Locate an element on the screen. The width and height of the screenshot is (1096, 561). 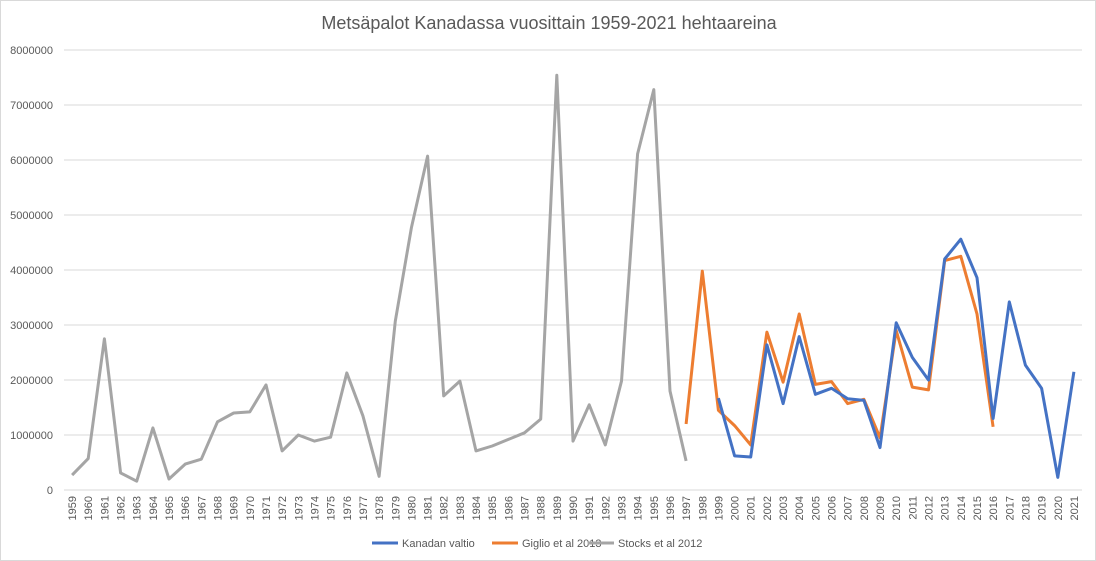
x-tick-label: 1972 is located at coordinates (283, 508).